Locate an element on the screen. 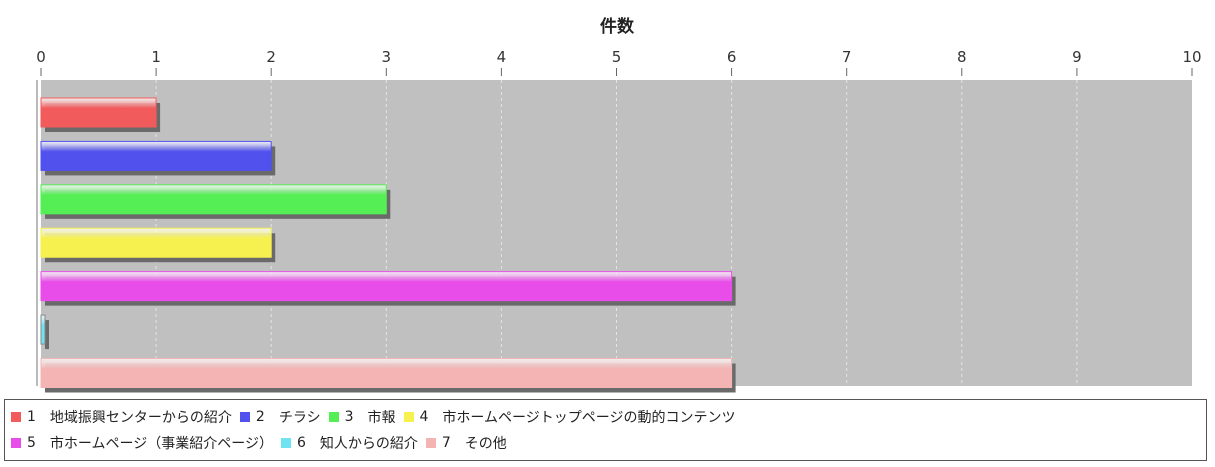  legend-item-2: 2 チラシ is located at coordinates (280, 417).